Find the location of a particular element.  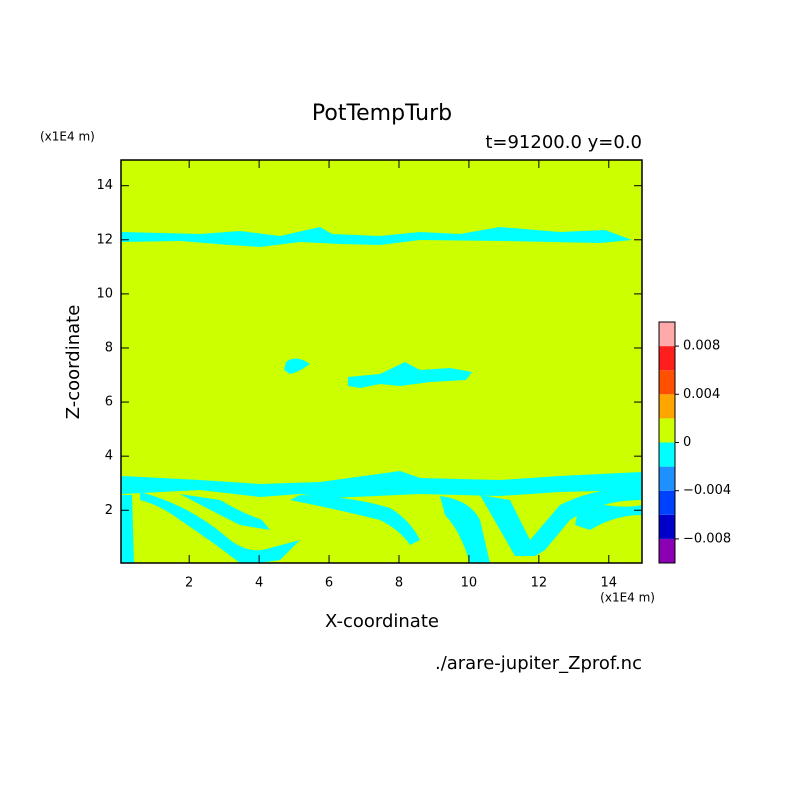

y-tick-label: 6 is located at coordinates (109, 402).